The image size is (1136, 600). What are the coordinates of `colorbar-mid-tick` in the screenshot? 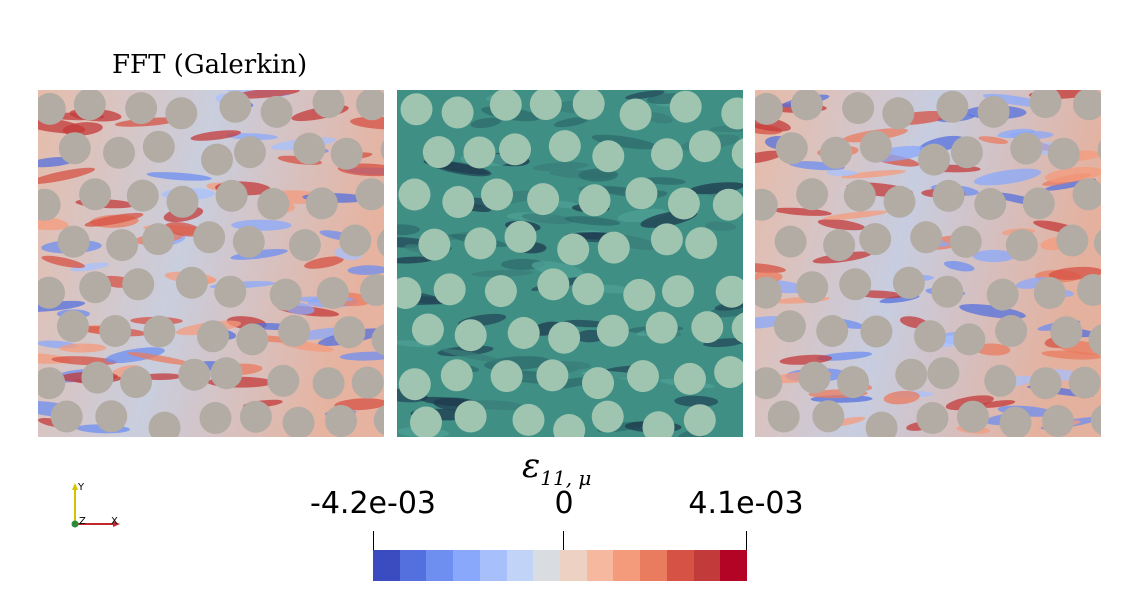 It's located at (563, 541).